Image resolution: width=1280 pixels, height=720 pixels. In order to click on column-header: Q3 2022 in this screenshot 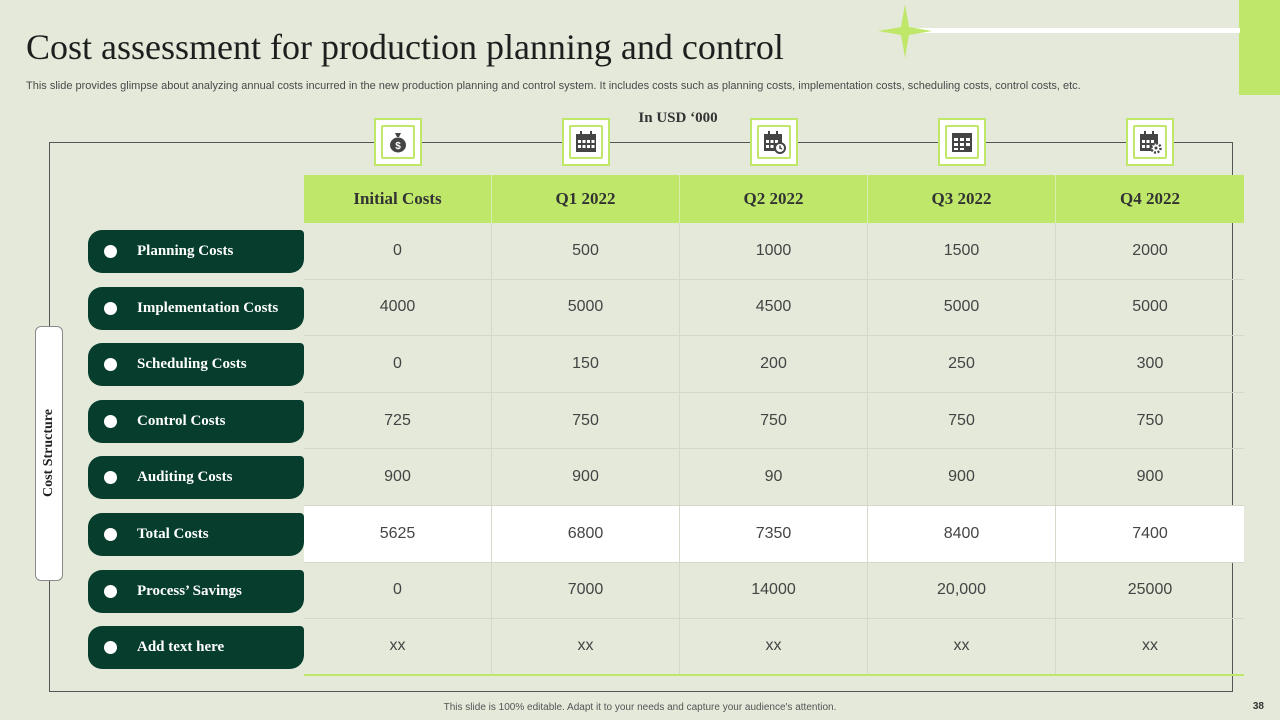, I will do `click(962, 199)`.